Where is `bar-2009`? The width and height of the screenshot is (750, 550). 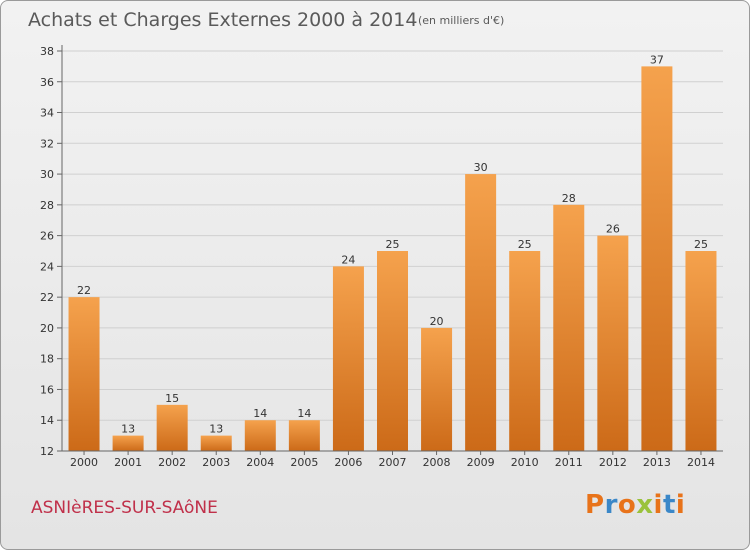
bar-2009 is located at coordinates (481, 313).